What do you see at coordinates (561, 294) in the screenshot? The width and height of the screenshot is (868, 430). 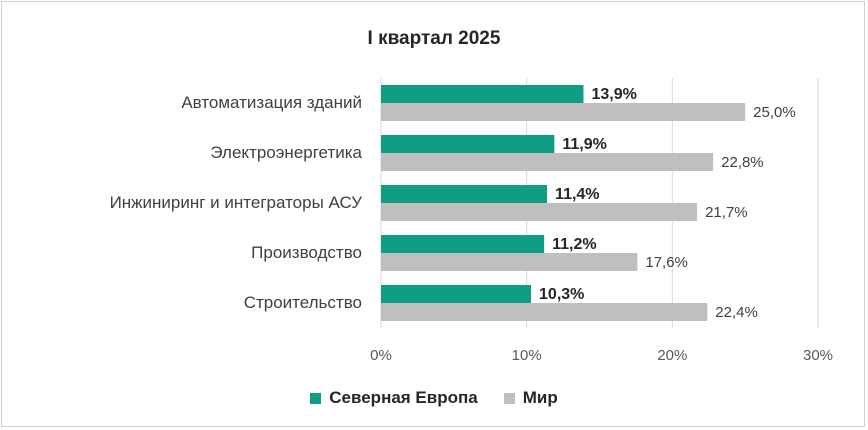 I see `data-label-0-4: 10,3%` at bounding box center [561, 294].